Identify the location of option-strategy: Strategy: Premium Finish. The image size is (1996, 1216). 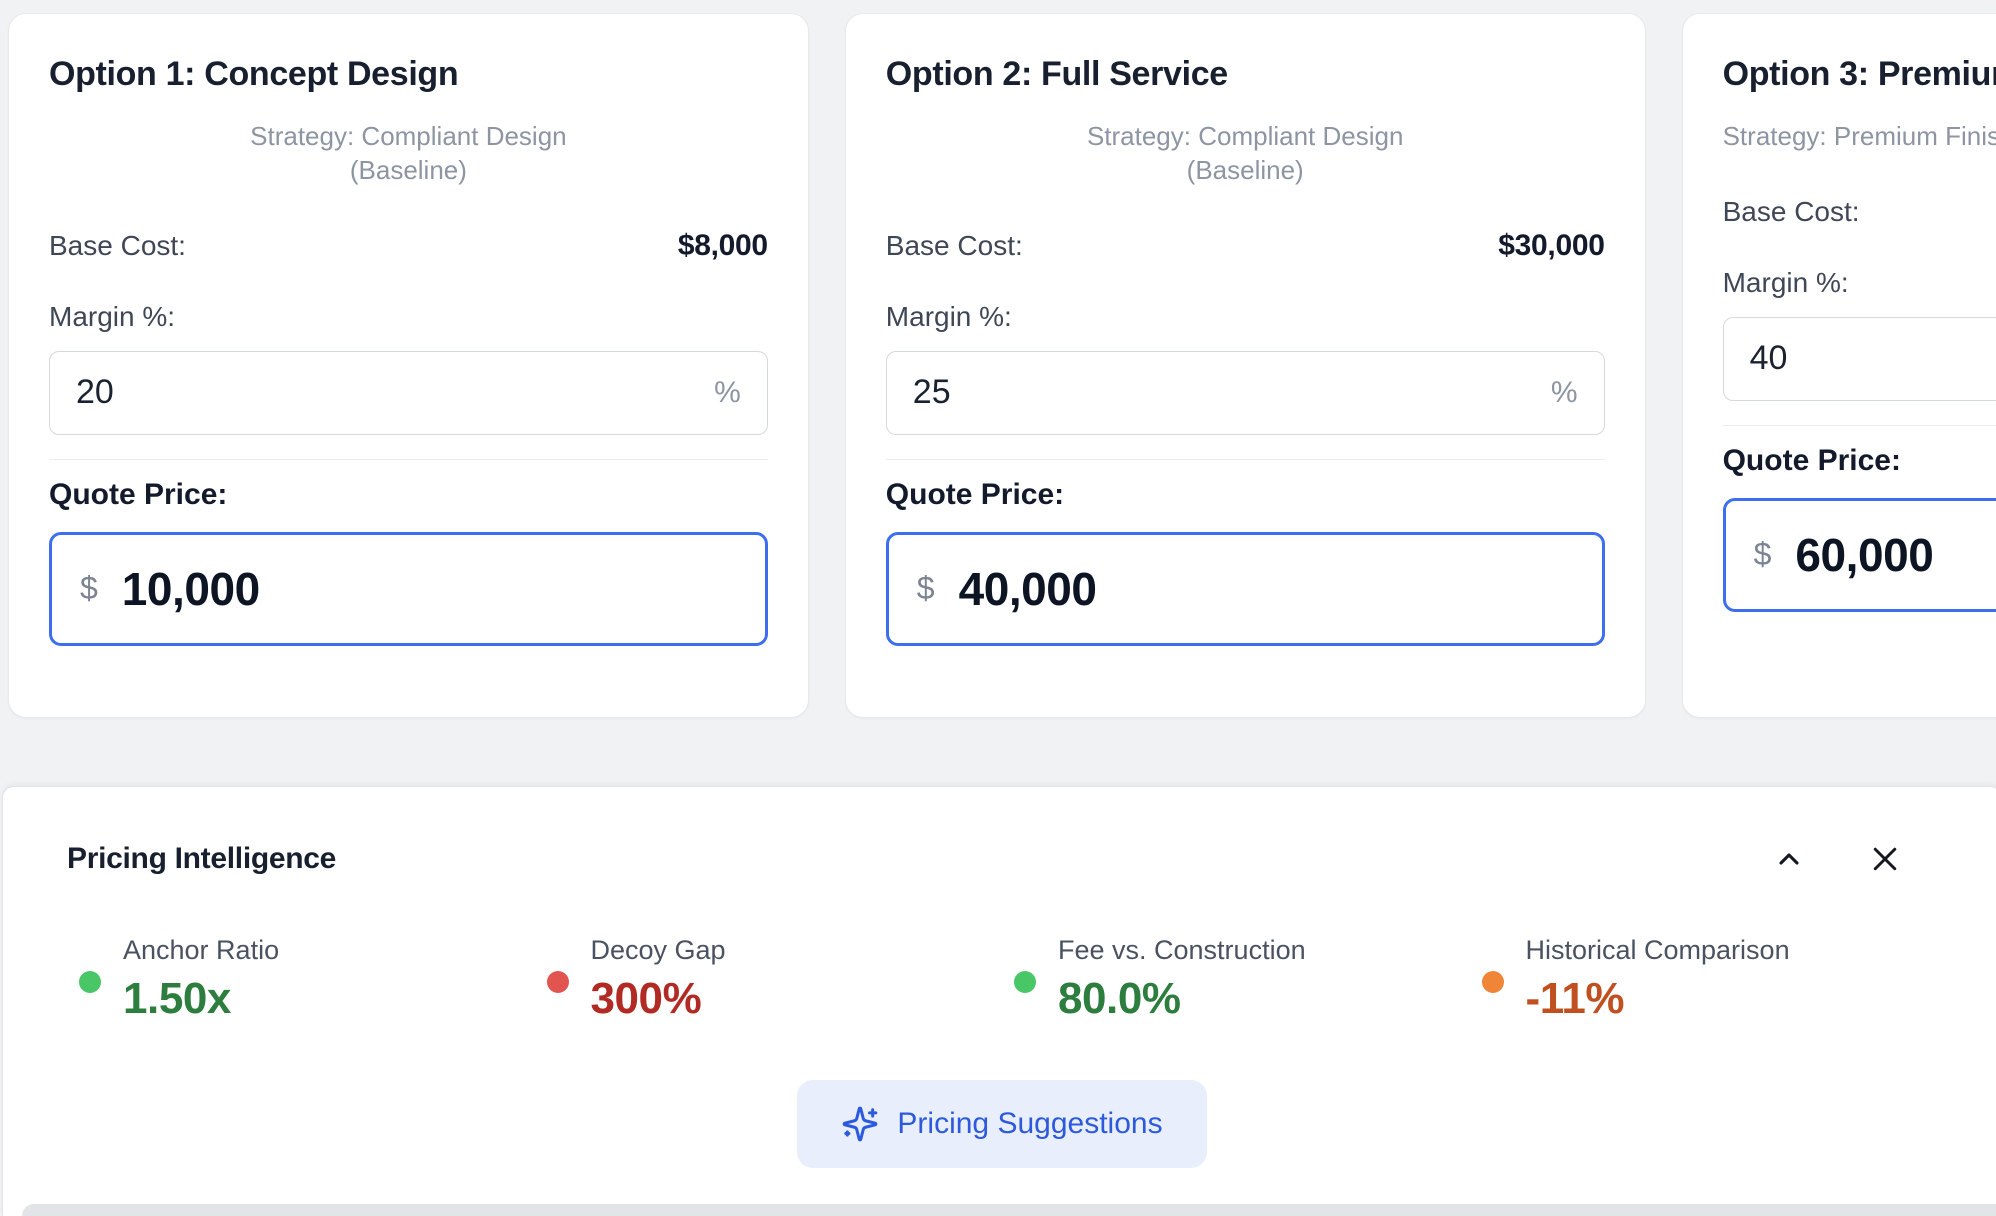
(1859, 135).